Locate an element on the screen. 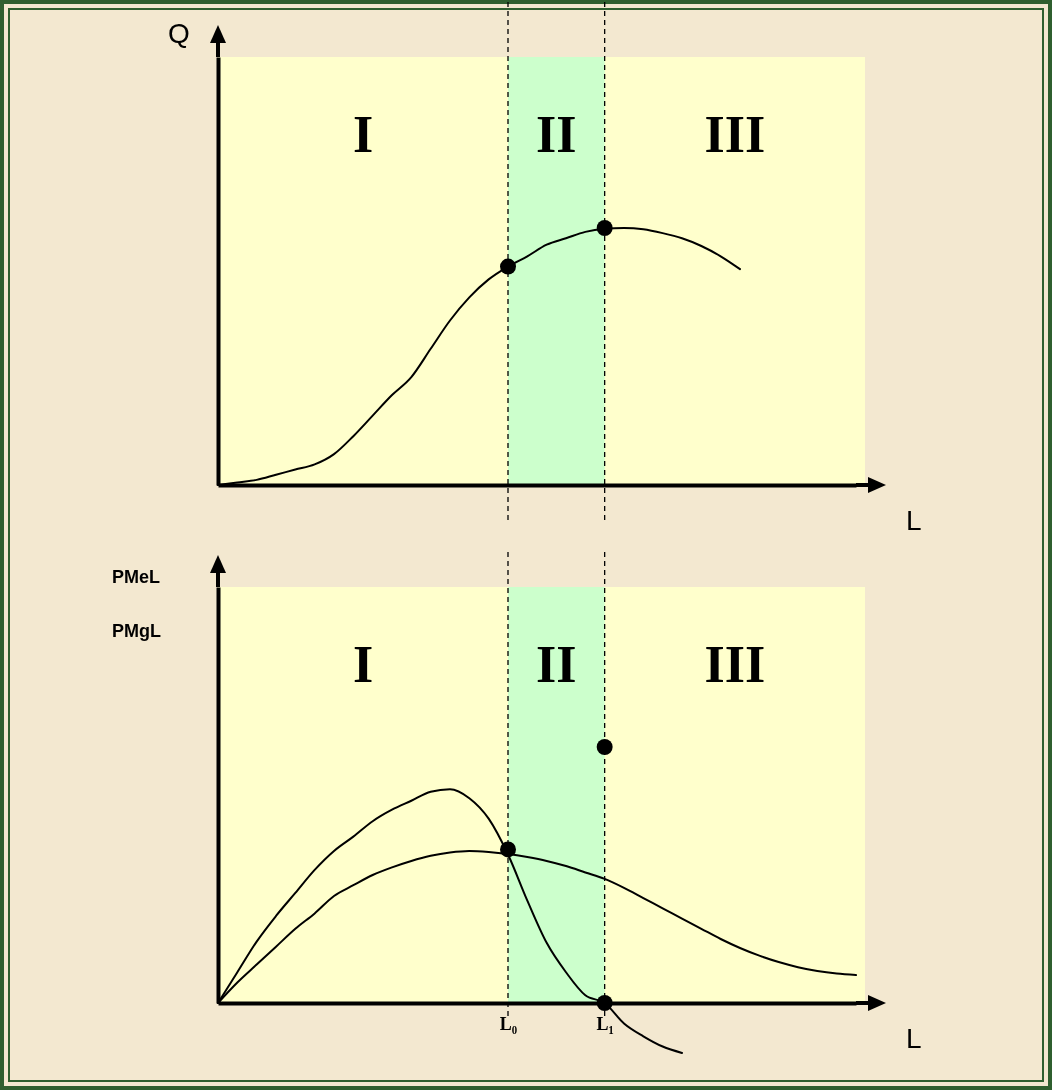 Image resolution: width=1052 pixels, height=1090 pixels. text: PMeL PMgL is located at coordinates (136, 604).